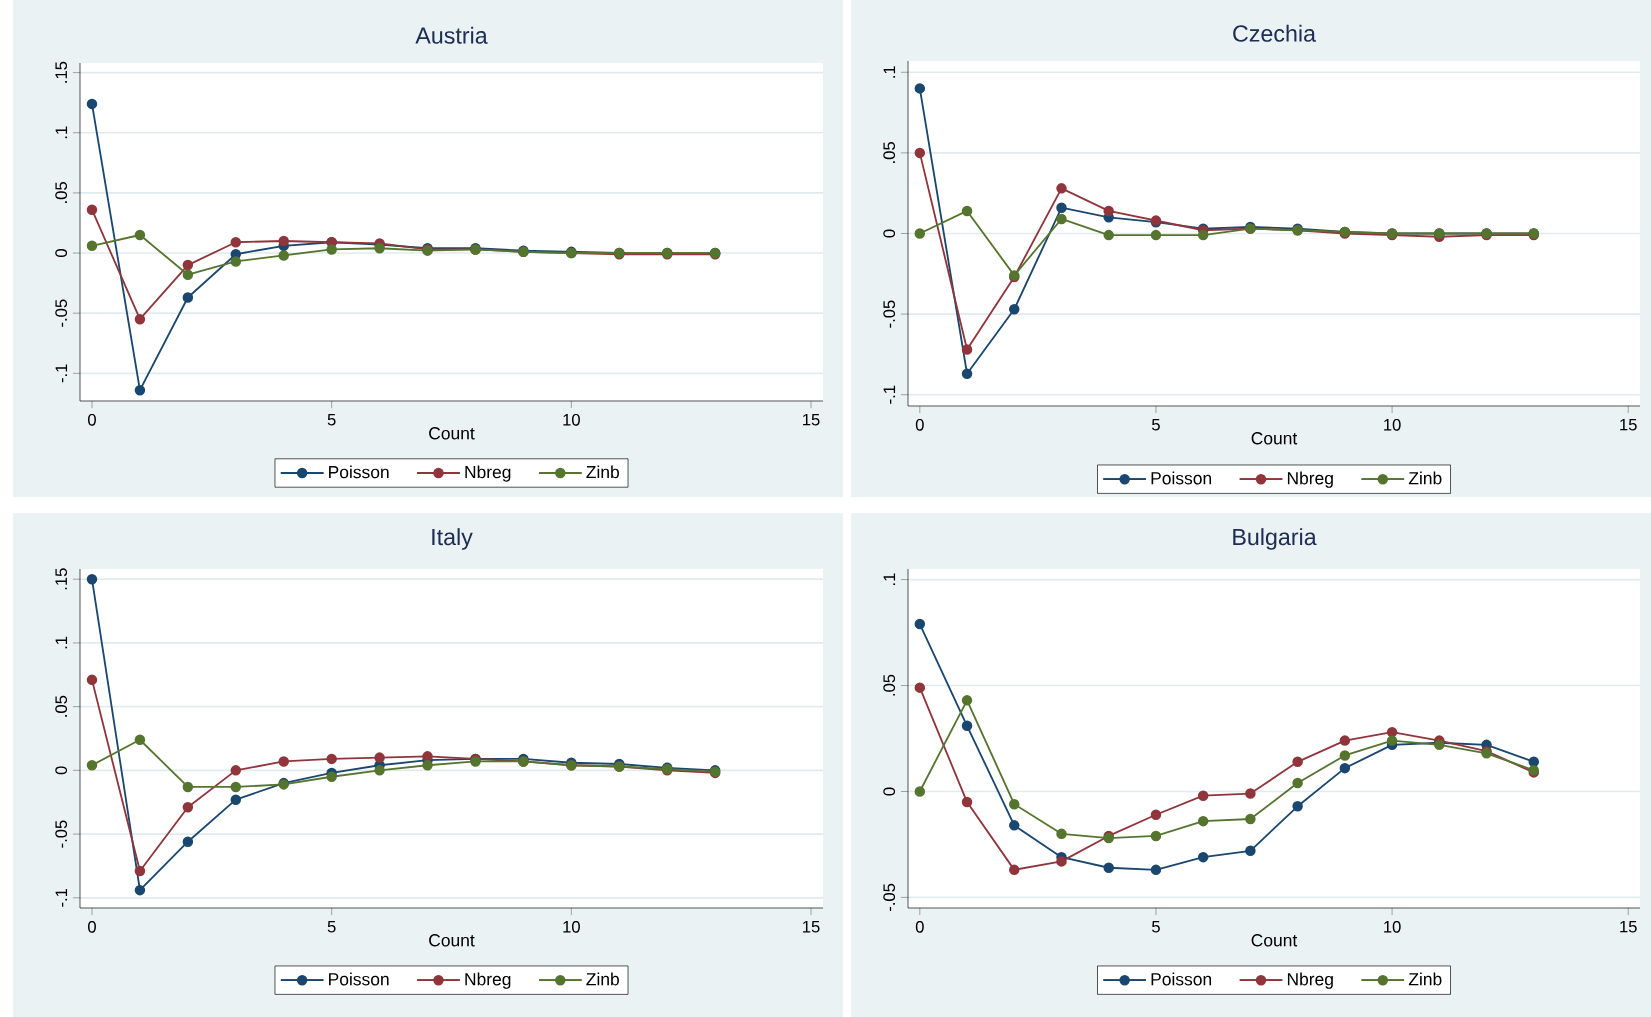 This screenshot has width=1651, height=1017. I want to click on chart-title: Italy, so click(452, 539).